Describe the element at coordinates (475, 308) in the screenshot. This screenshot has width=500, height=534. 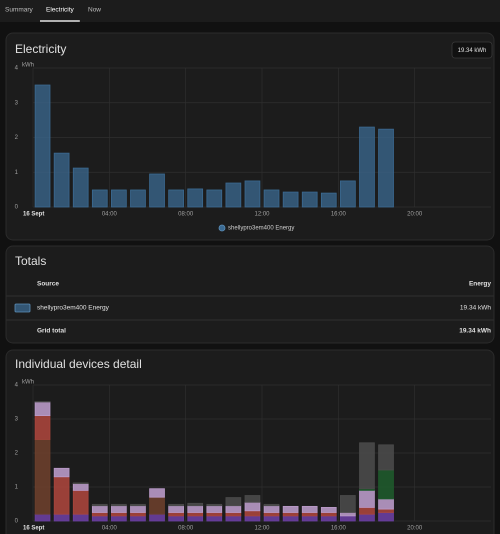
I see `source-energy: 19.34 kWh` at that location.